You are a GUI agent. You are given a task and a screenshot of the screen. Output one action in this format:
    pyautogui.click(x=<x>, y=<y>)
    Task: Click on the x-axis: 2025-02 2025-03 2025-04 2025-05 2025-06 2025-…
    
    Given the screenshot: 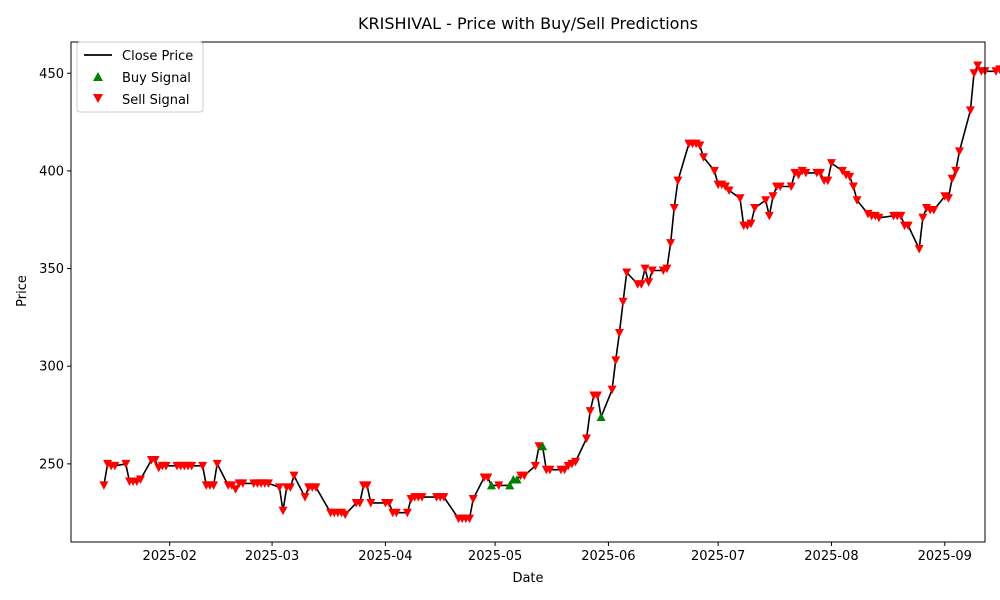 What is the action you would take?
    pyautogui.click(x=557, y=553)
    